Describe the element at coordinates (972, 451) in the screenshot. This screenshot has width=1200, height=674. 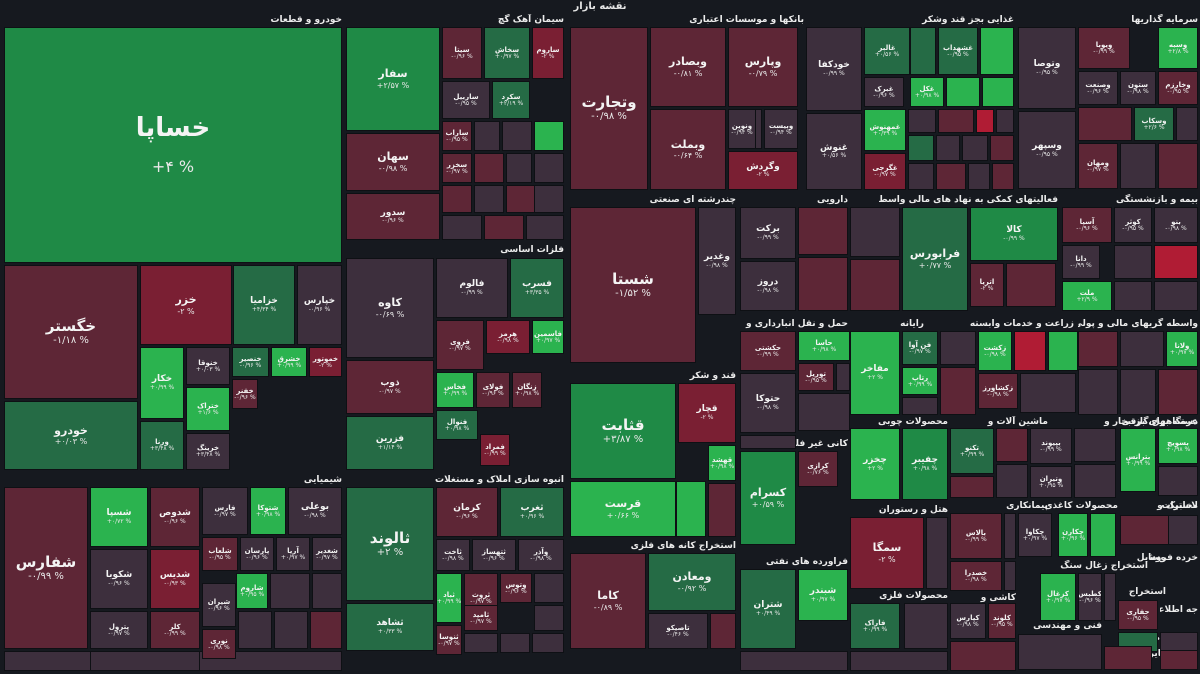
I see `stock-tile: تکنو +۰/۹۹ %` at that location.